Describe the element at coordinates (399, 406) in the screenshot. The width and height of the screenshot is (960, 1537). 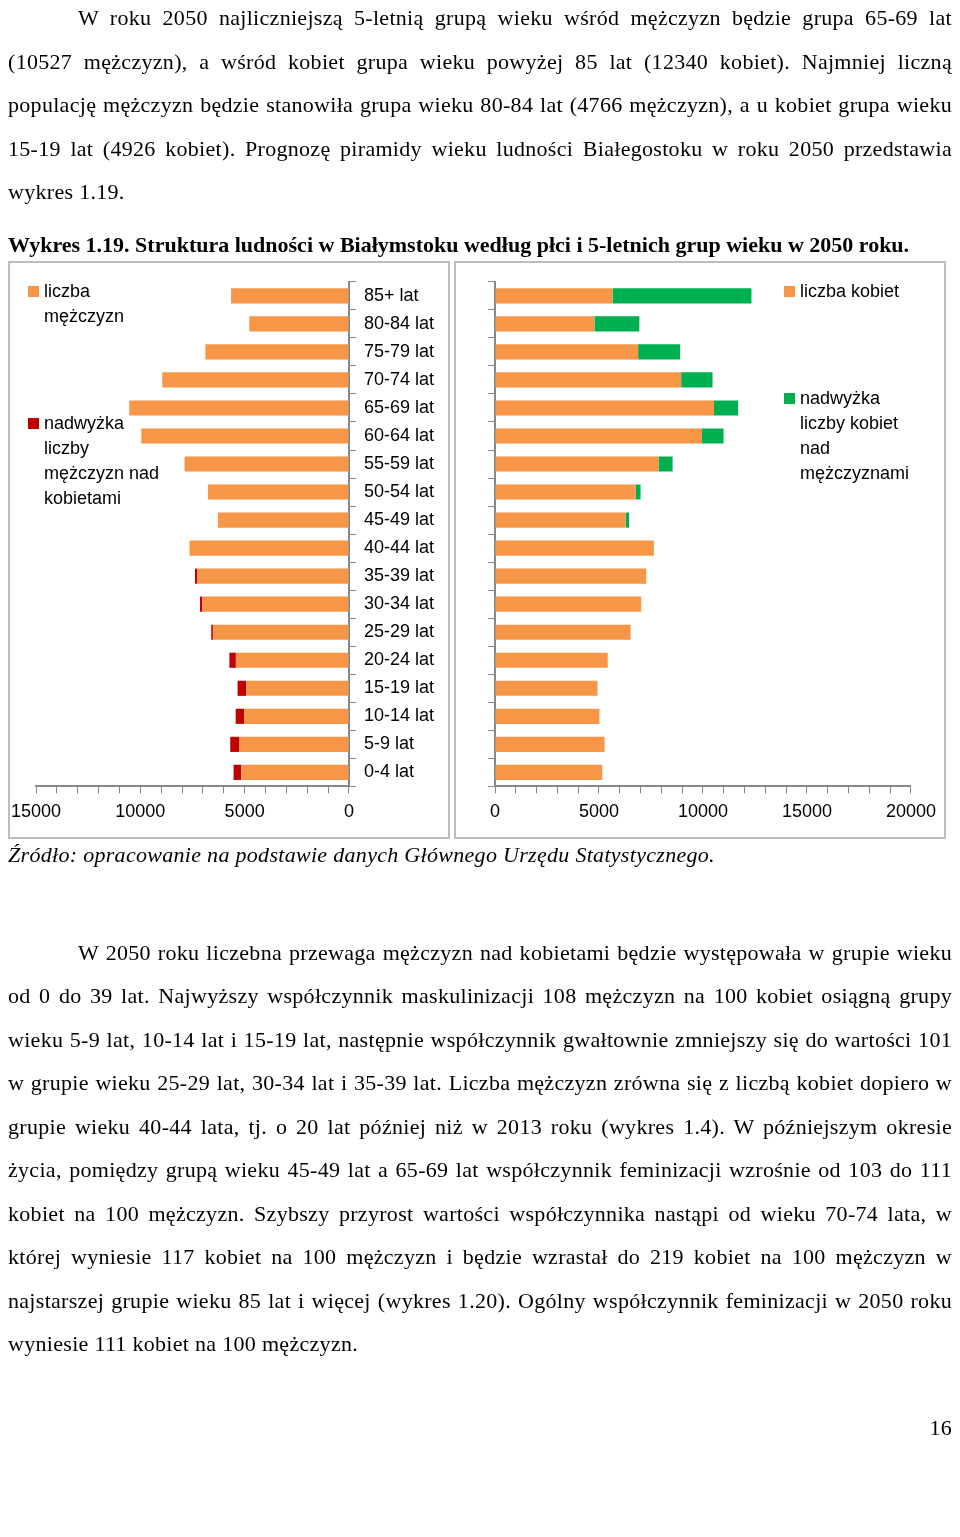
I see `y-tick-label: 65-69 lat` at that location.